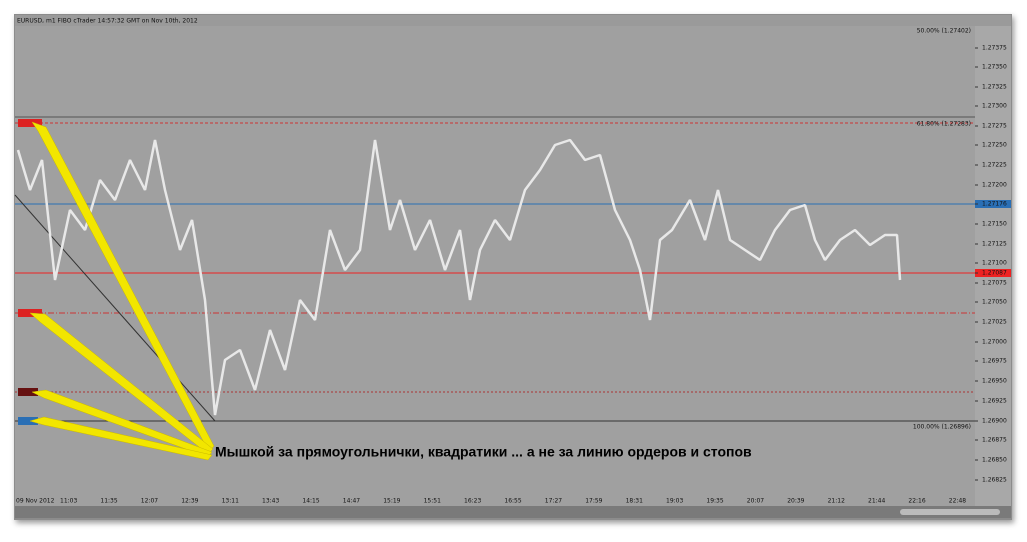 This screenshot has height=542, width=1027. I want to click on price-label: 1.27300, so click(994, 106).